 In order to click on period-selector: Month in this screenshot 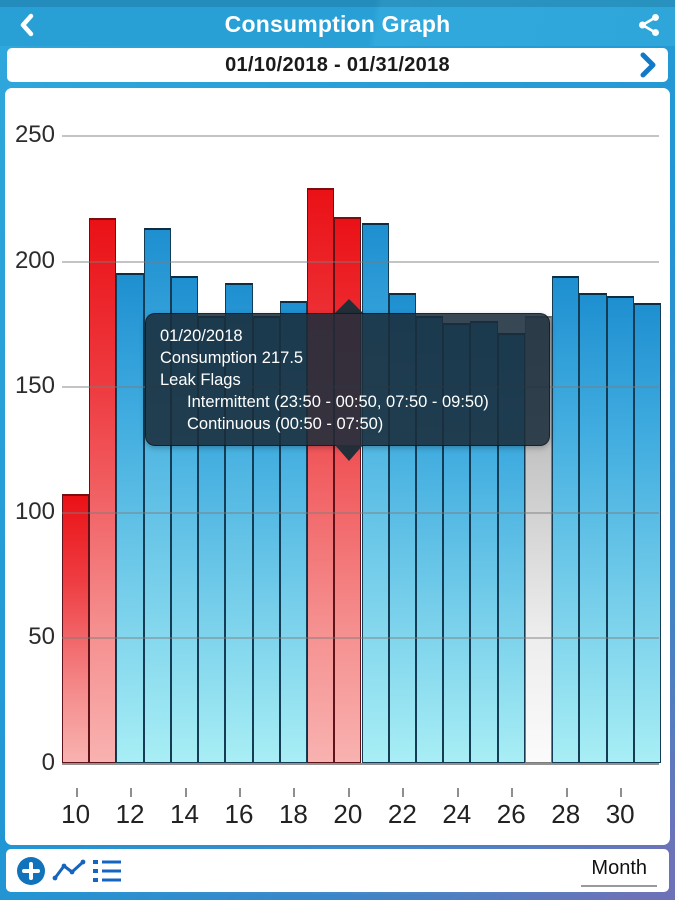, I will do `click(619, 871)`.